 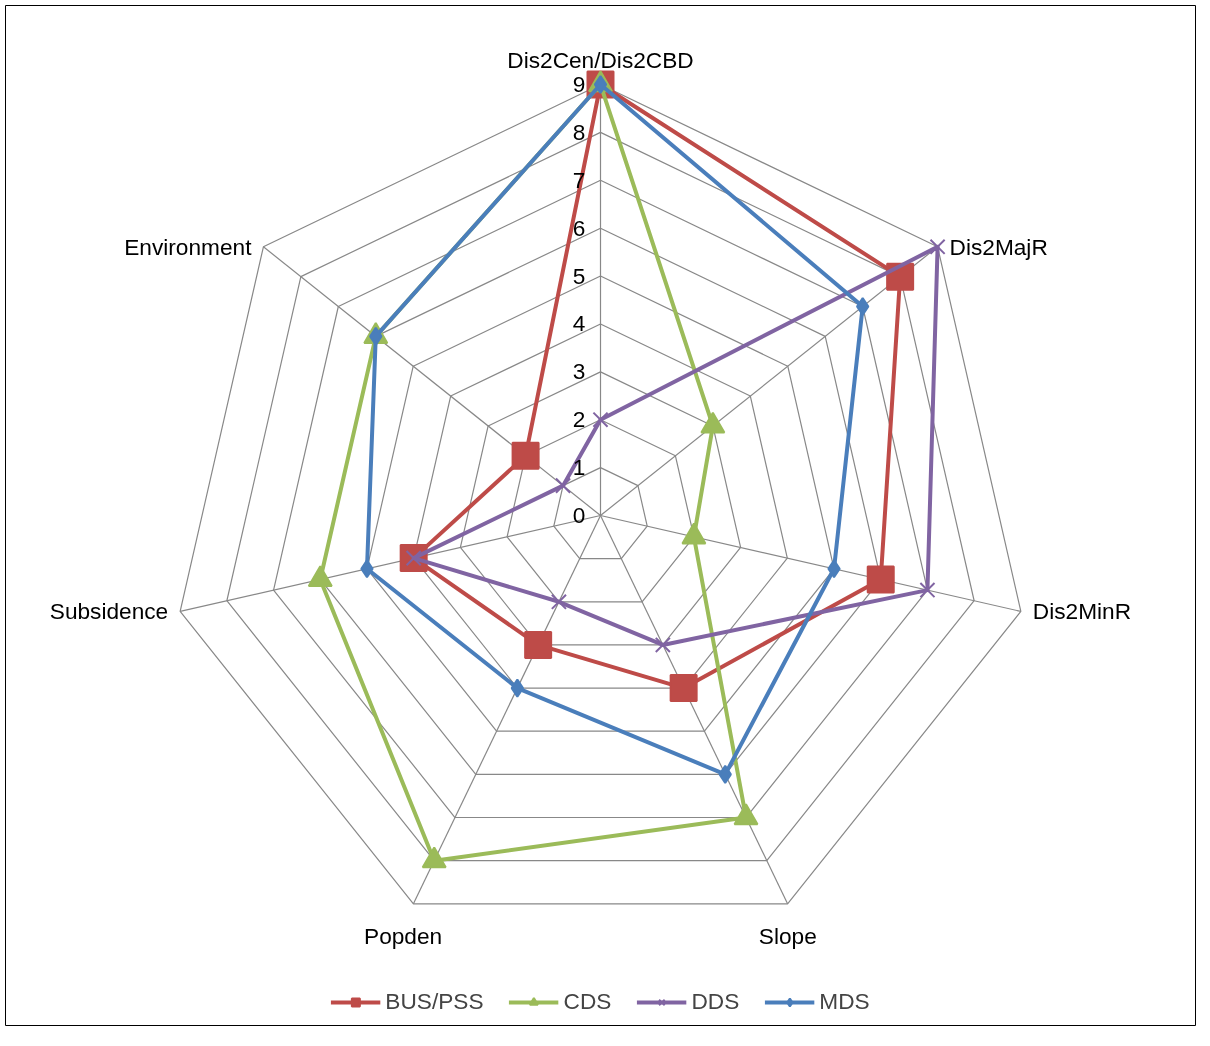 I want to click on spoke-label: Slope, so click(x=787, y=935).